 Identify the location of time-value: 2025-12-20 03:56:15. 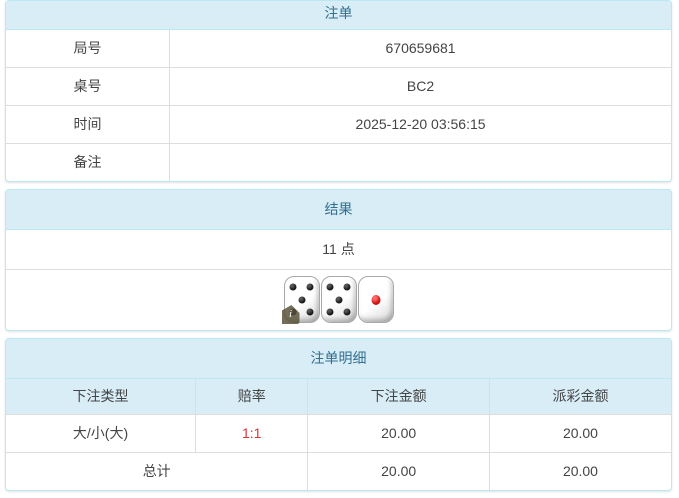
(420, 124).